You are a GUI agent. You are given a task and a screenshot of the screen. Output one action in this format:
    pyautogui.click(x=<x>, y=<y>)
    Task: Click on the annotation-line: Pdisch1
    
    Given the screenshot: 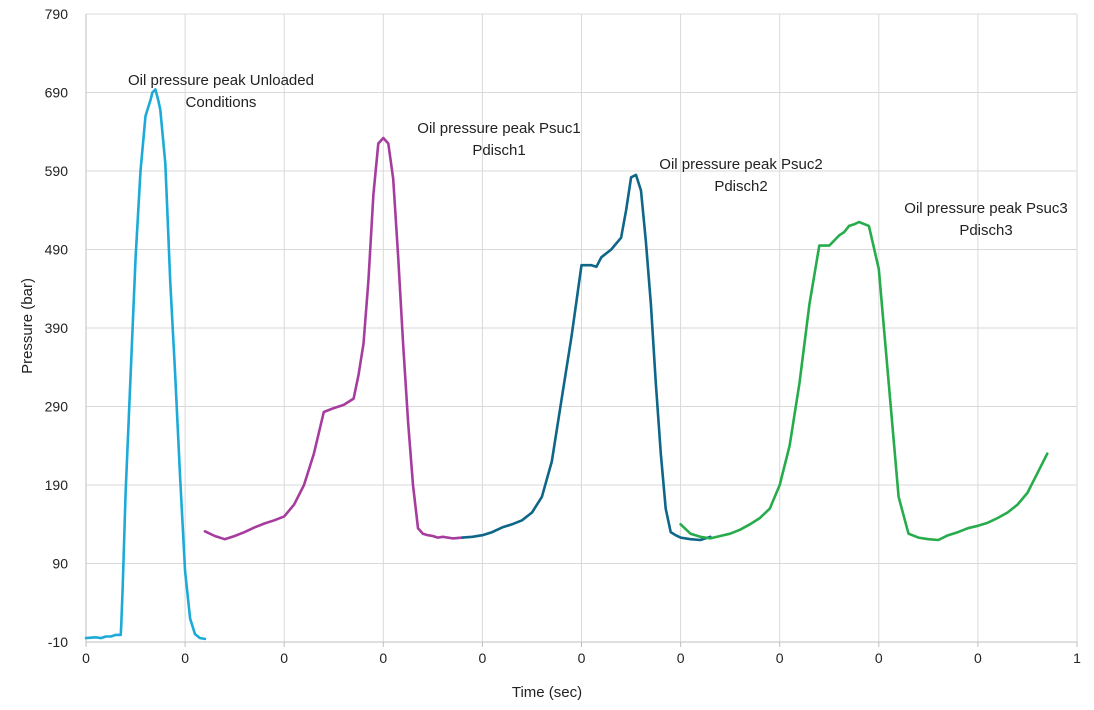 What is the action you would take?
    pyautogui.click(x=498, y=150)
    